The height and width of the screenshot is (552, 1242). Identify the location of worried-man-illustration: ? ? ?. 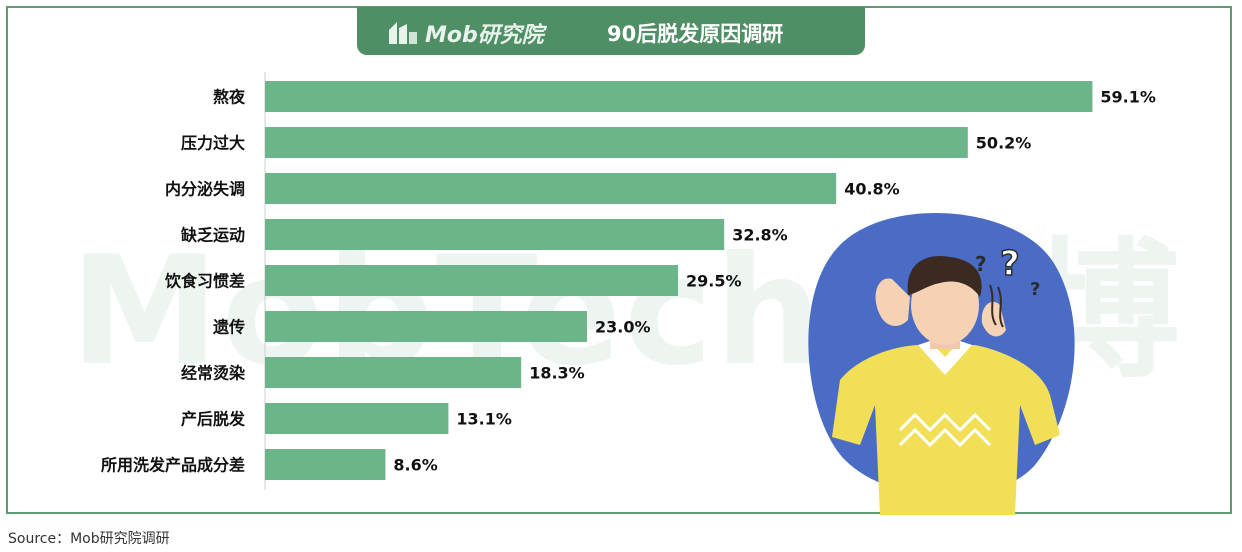
(941, 363).